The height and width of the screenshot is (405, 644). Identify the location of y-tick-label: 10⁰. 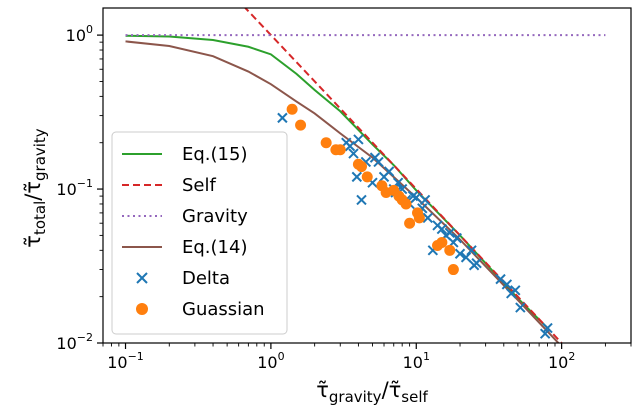
(79, 34).